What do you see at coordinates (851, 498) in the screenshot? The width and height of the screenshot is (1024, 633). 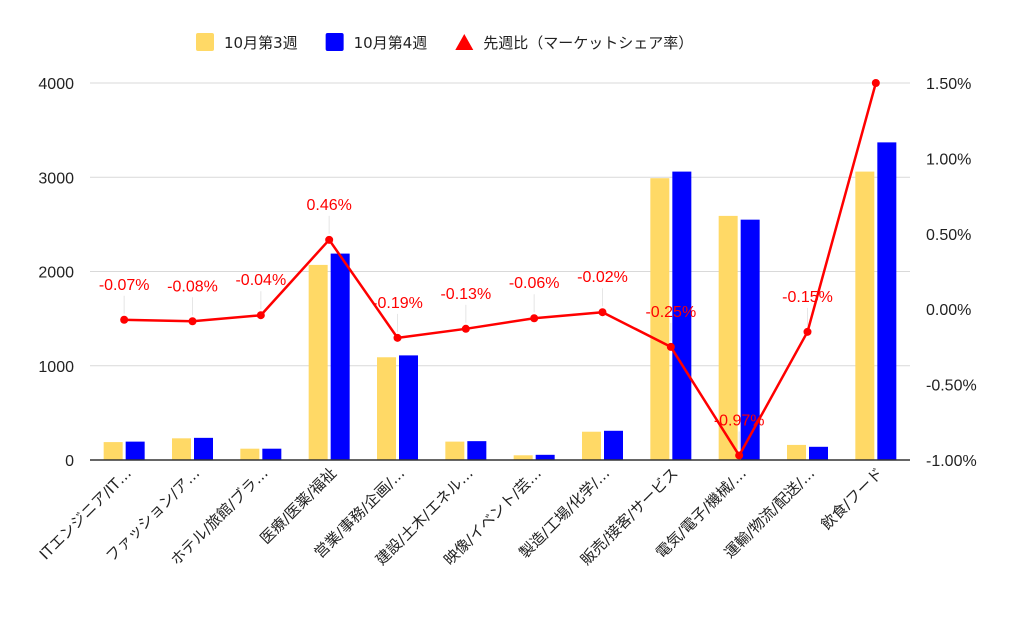 I see `category-label: 飲食/フード` at bounding box center [851, 498].